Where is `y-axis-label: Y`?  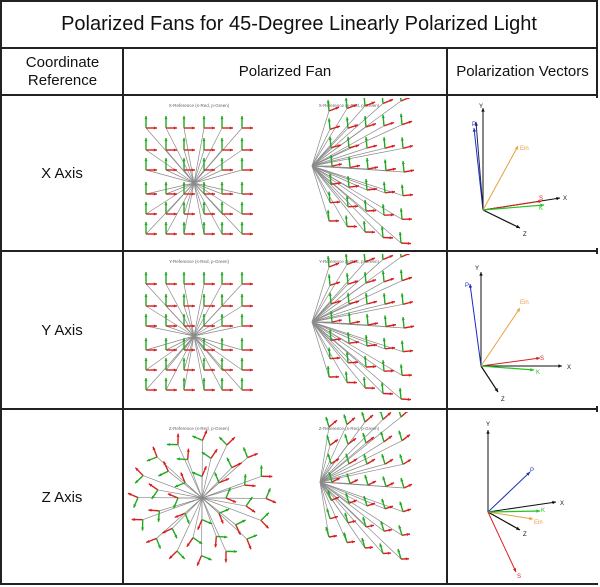
y-axis-label: Y is located at coordinates (481, 107).